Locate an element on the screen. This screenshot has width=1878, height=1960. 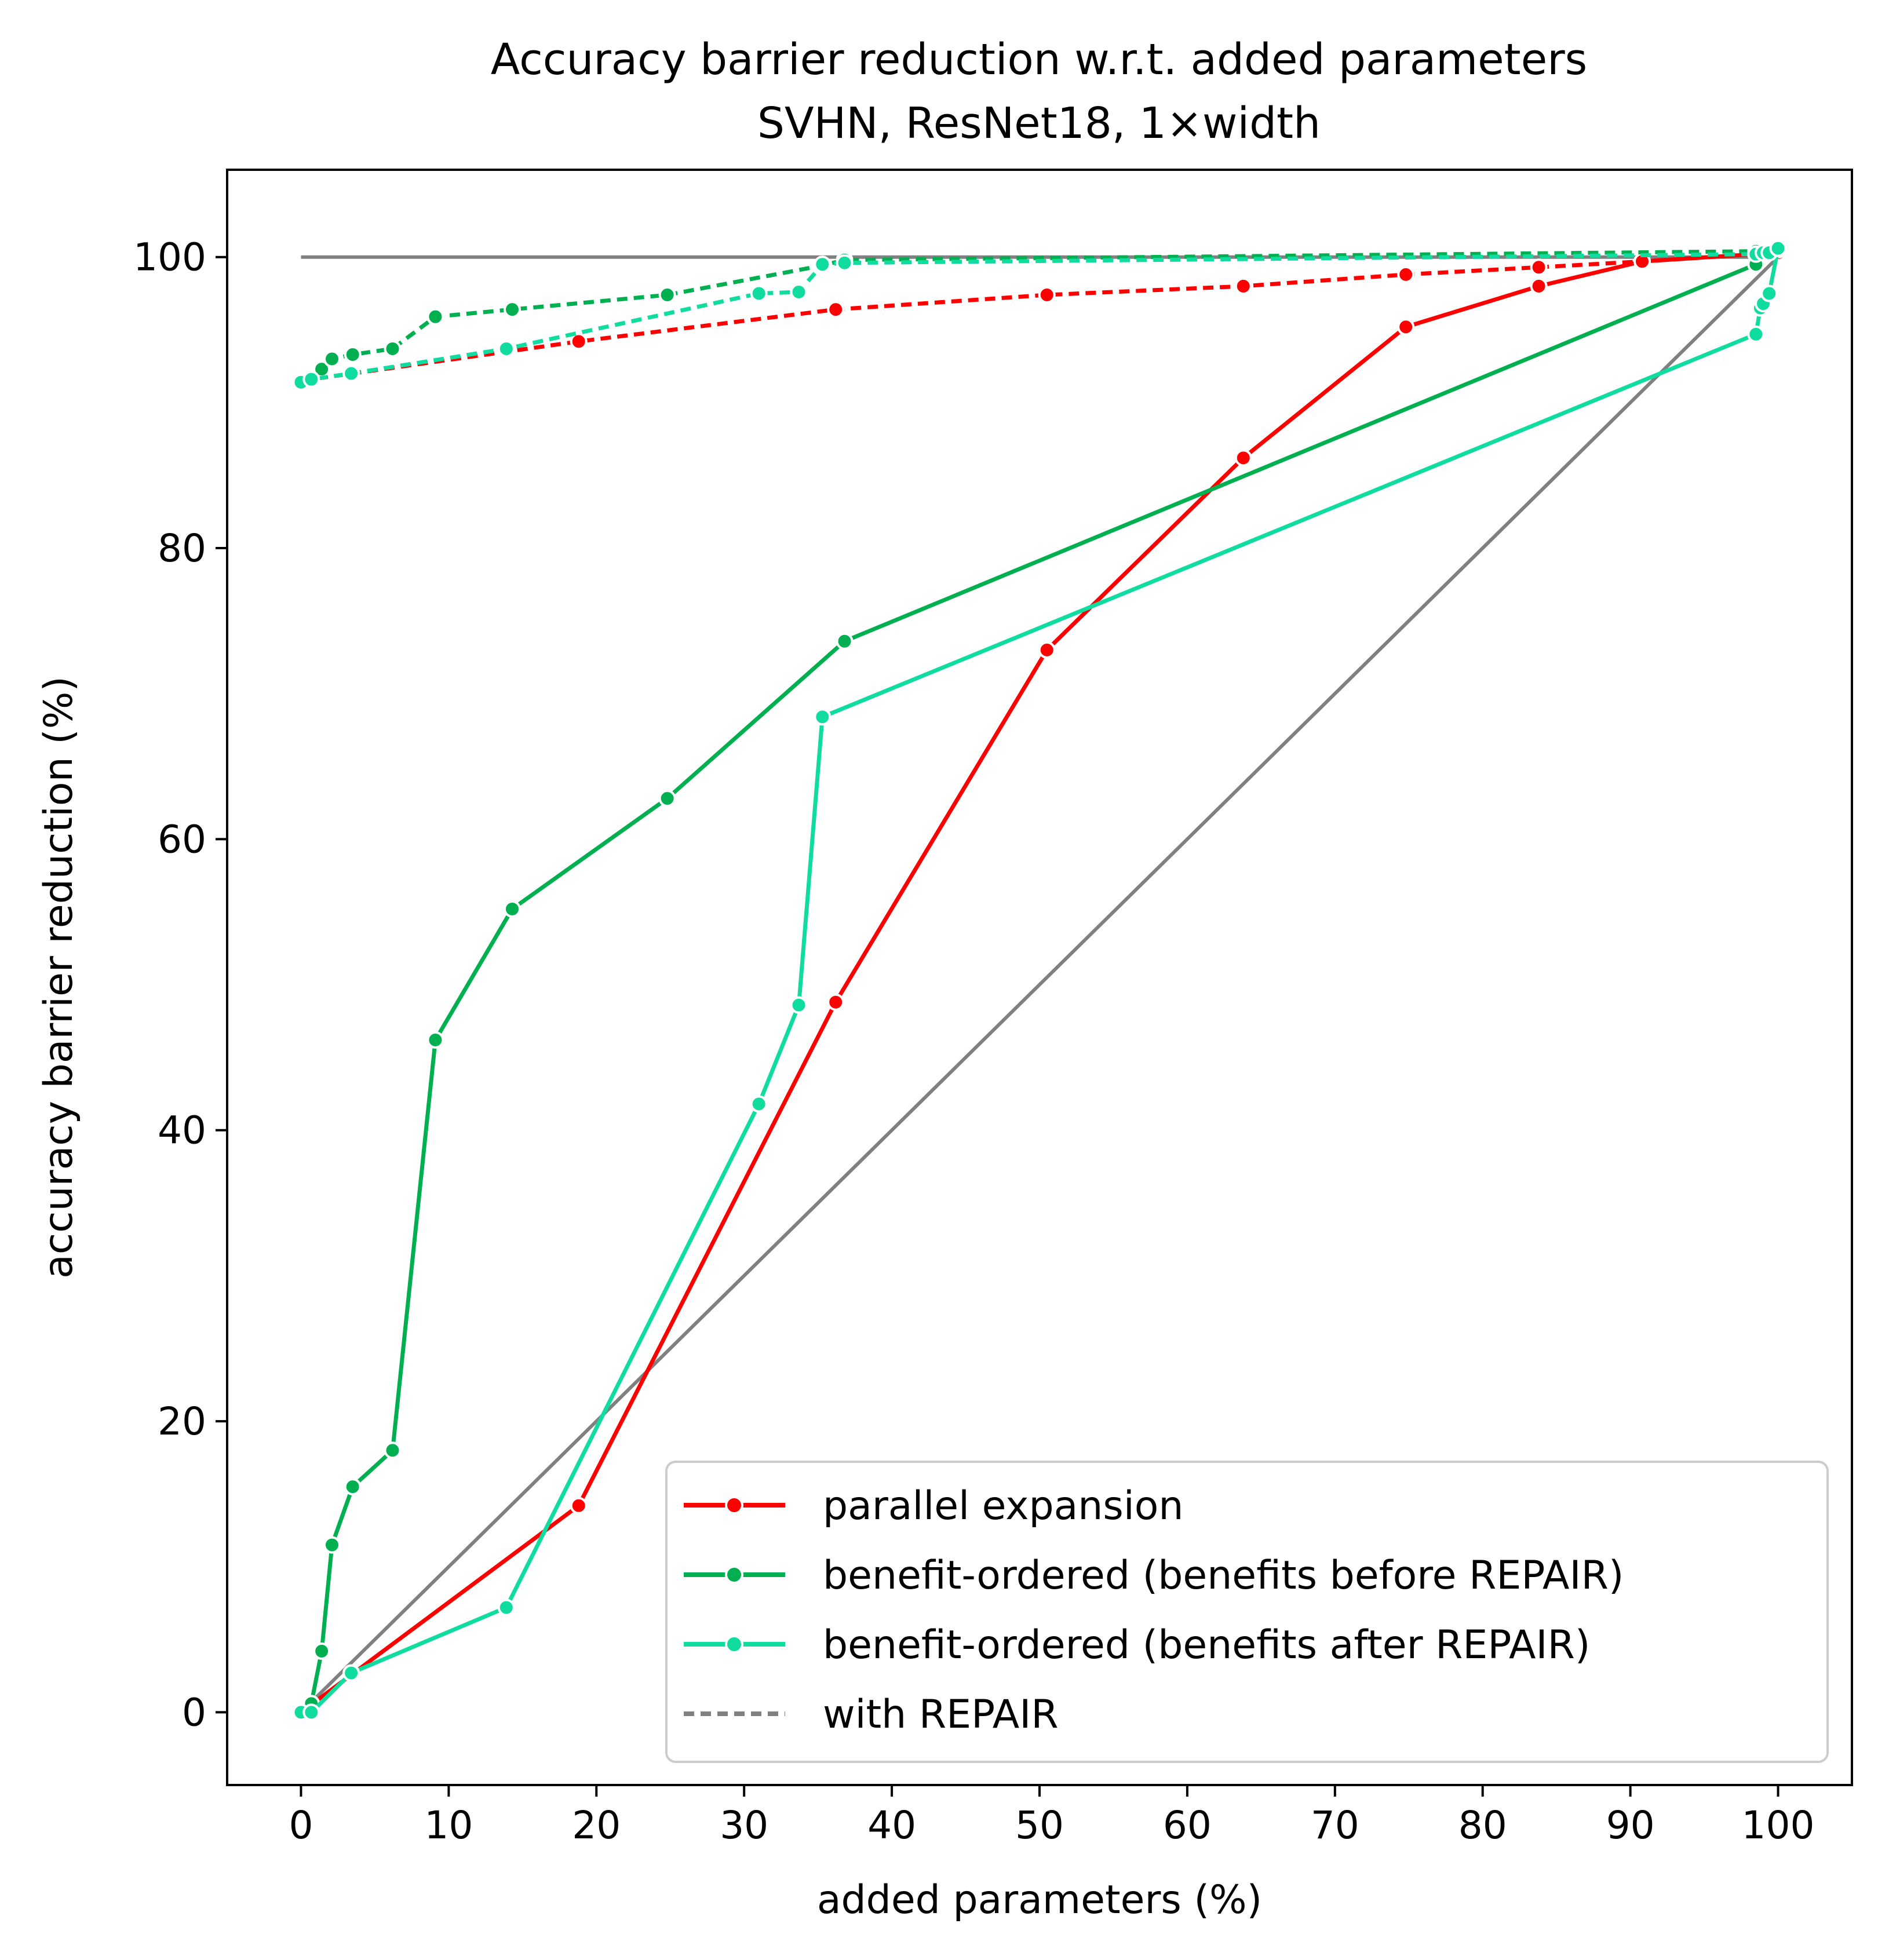
x-tick-label: 70 is located at coordinates (1335, 1825).